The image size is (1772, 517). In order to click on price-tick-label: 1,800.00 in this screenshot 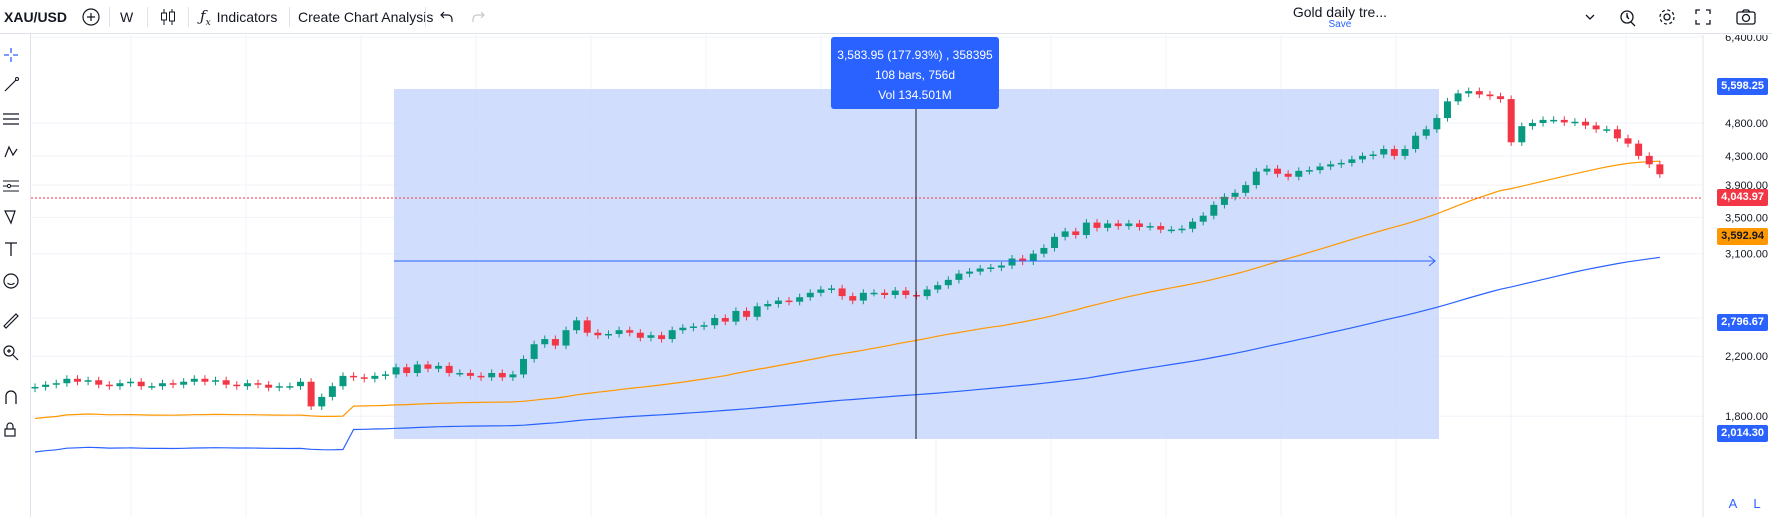, I will do `click(1746, 417)`.